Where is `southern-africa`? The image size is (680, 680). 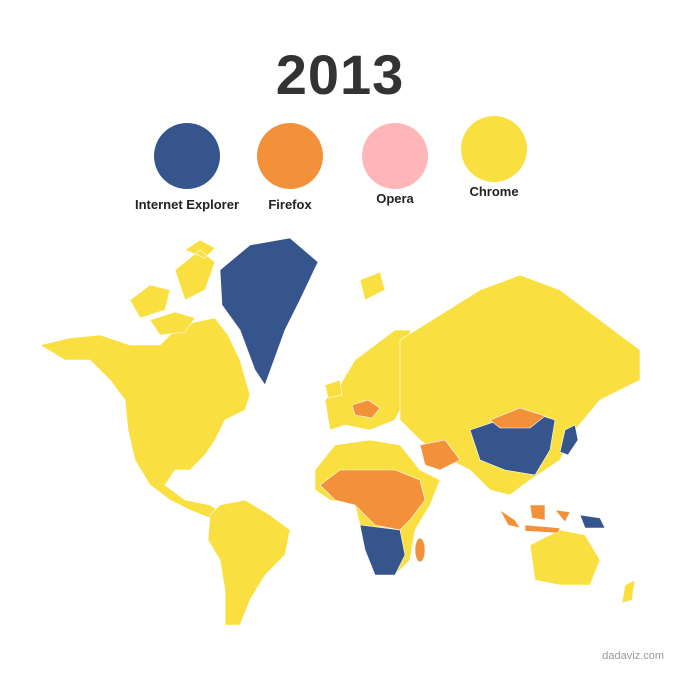 southern-africa is located at coordinates (382, 550).